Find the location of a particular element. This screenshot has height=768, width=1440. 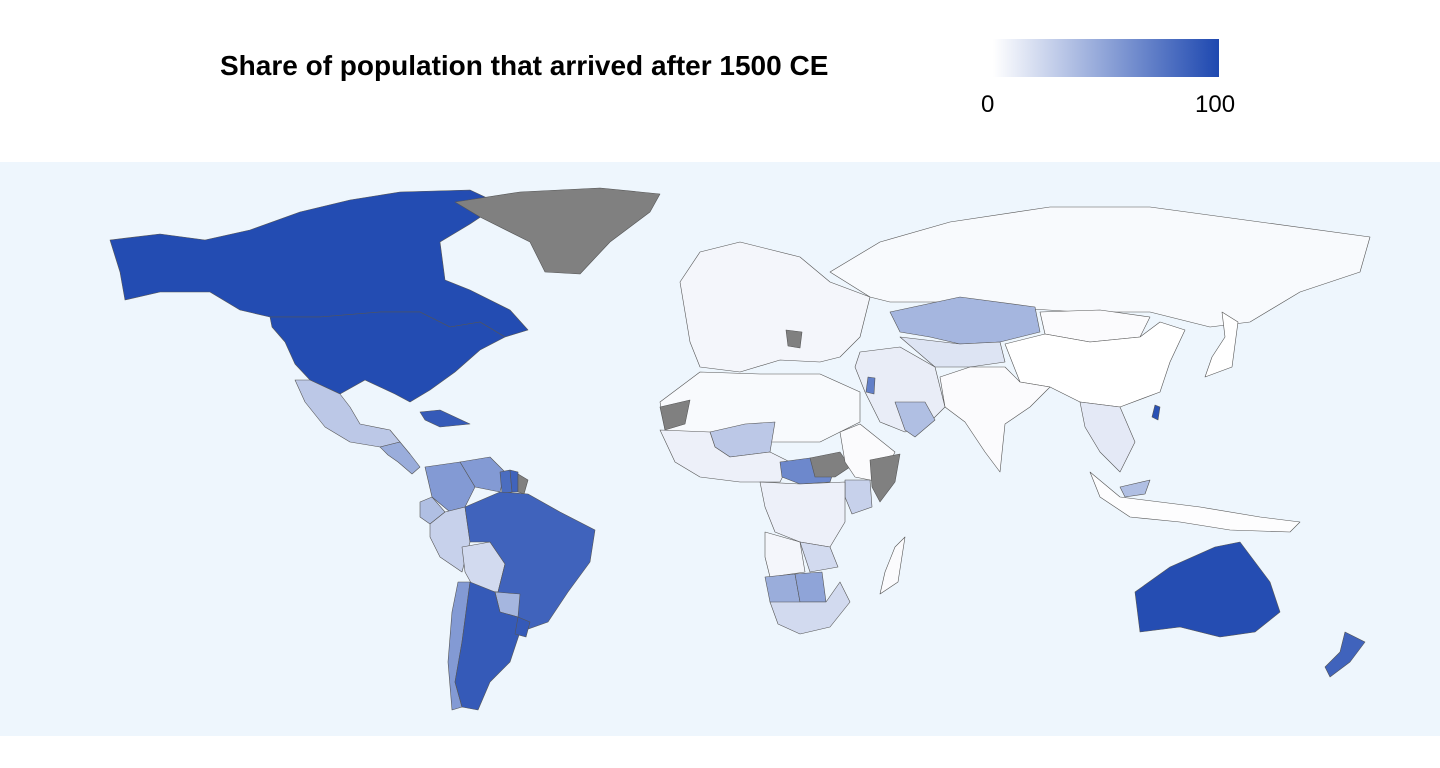

region-south-asia is located at coordinates (995, 419).